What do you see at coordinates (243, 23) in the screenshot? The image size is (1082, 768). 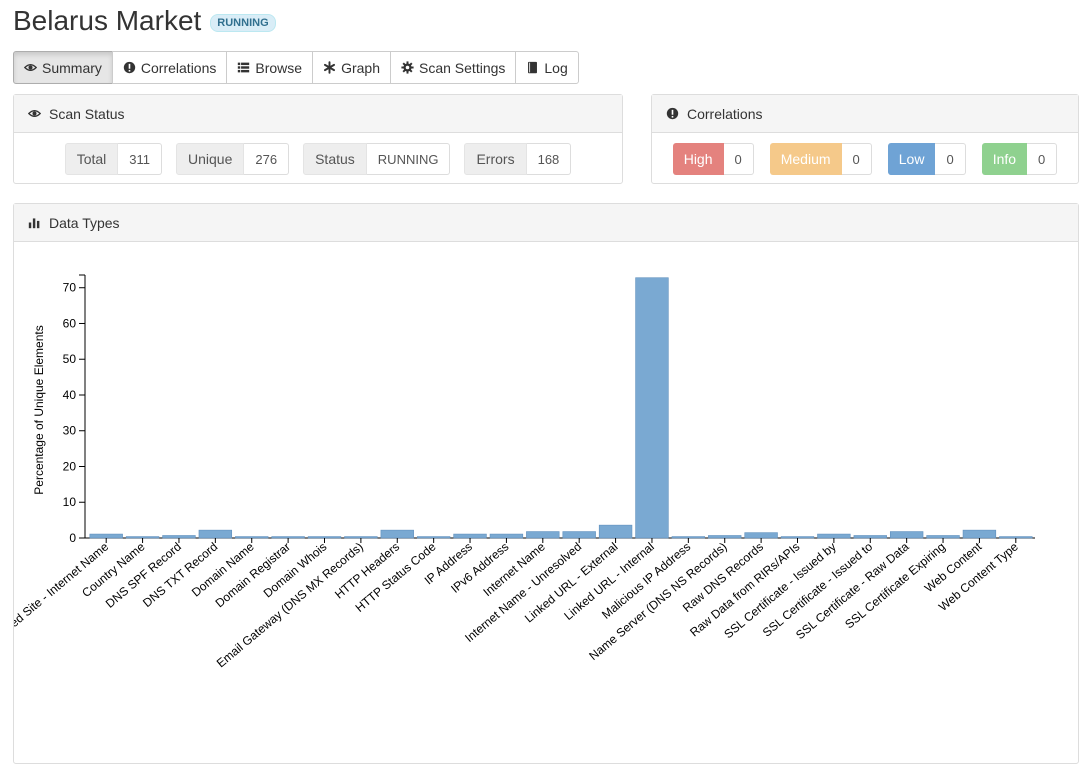 I see `status-badge: RUNNING` at bounding box center [243, 23].